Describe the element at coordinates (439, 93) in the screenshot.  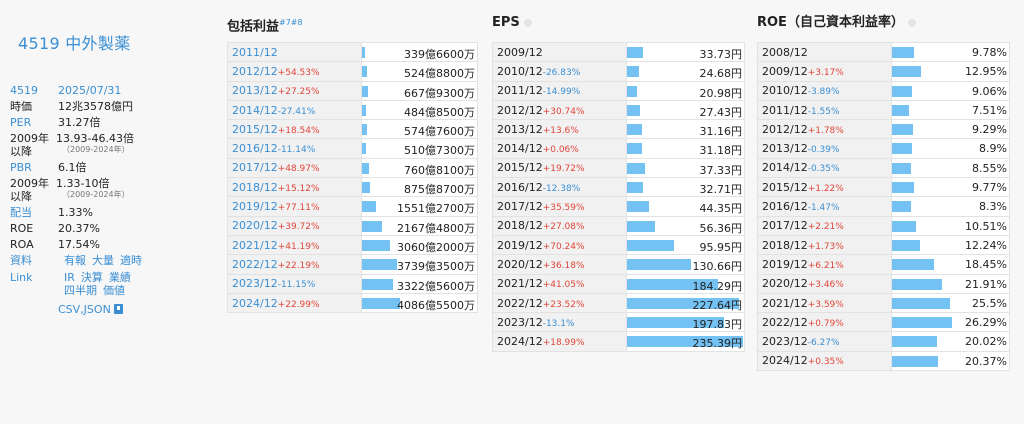
I see `ci-value: 667億9300万` at that location.